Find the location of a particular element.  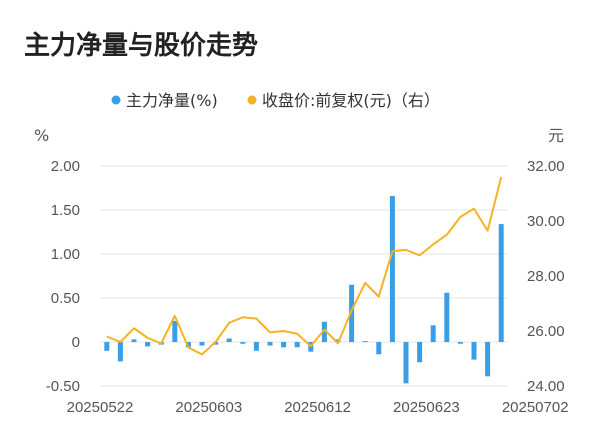

right-tick-label: 32.00 is located at coordinates (546, 166).